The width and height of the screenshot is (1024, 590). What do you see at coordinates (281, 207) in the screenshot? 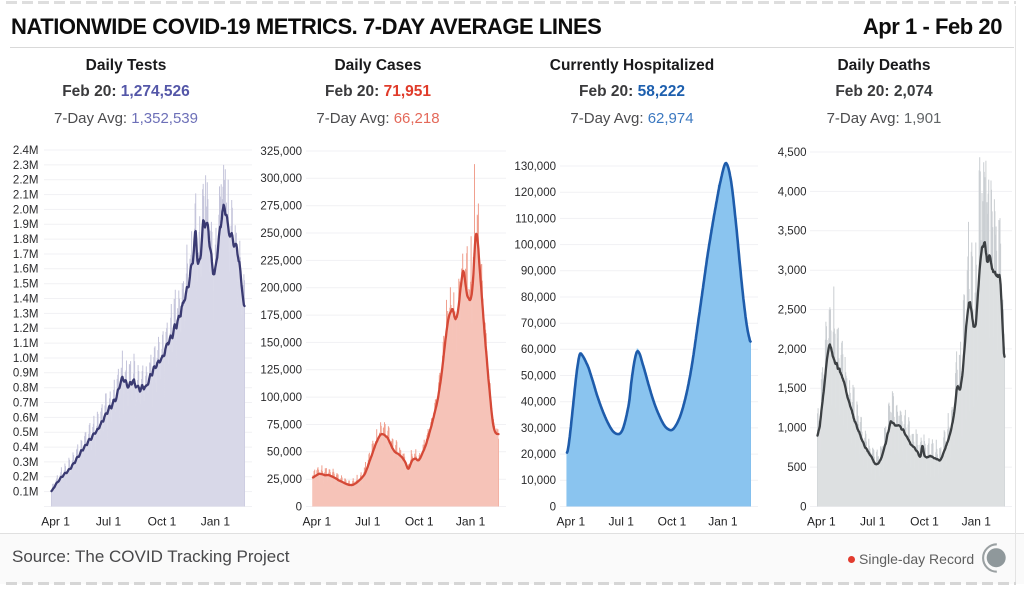
I see `svg-text: 275,000` at bounding box center [281, 207].